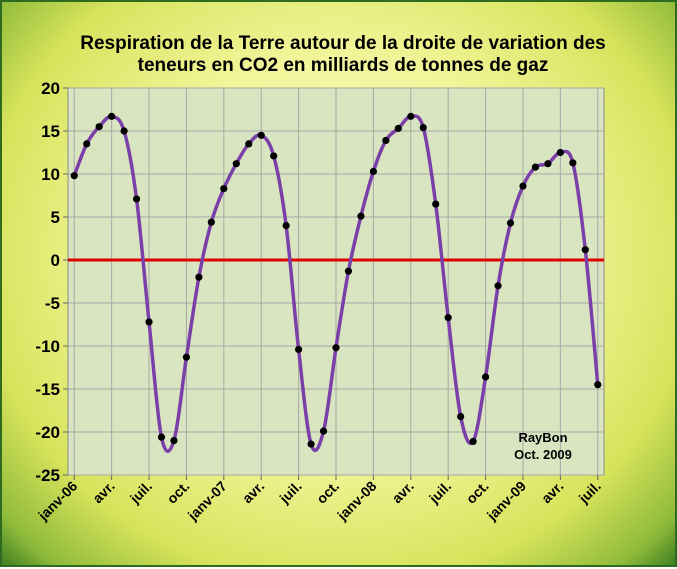 The width and height of the screenshot is (677, 569). Describe the element at coordinates (51, 282) in the screenshot. I see `y-axis-ticks: 20 15 10 5 0 -5 -10 -15 -20 -25` at that location.